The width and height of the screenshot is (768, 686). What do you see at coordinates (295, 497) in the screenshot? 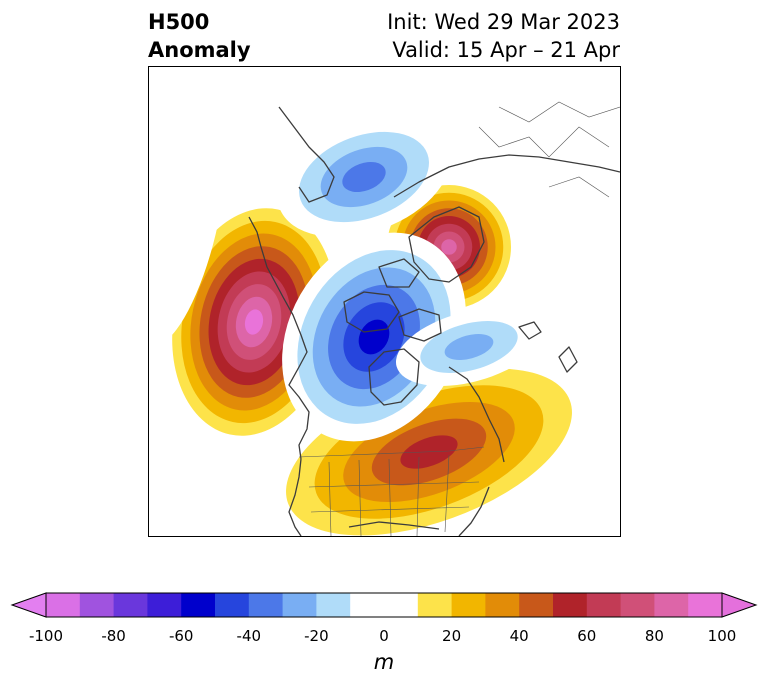
I see `coastline-west-coast` at bounding box center [295, 497].